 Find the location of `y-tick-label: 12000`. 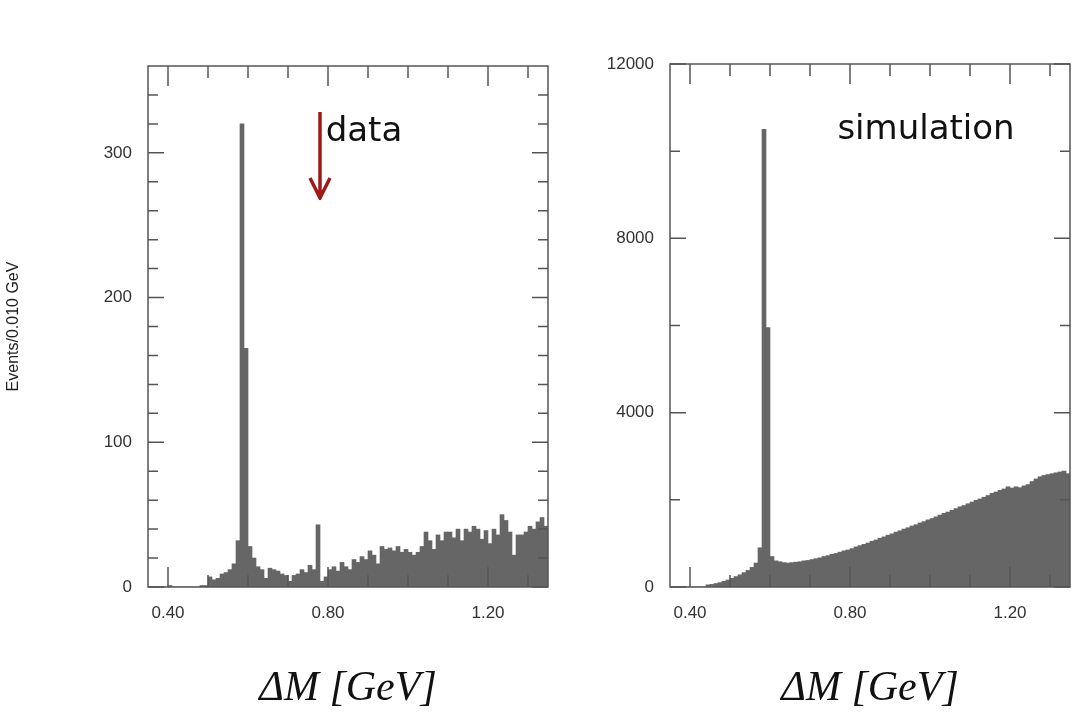

y-tick-label: 12000 is located at coordinates (630, 63).